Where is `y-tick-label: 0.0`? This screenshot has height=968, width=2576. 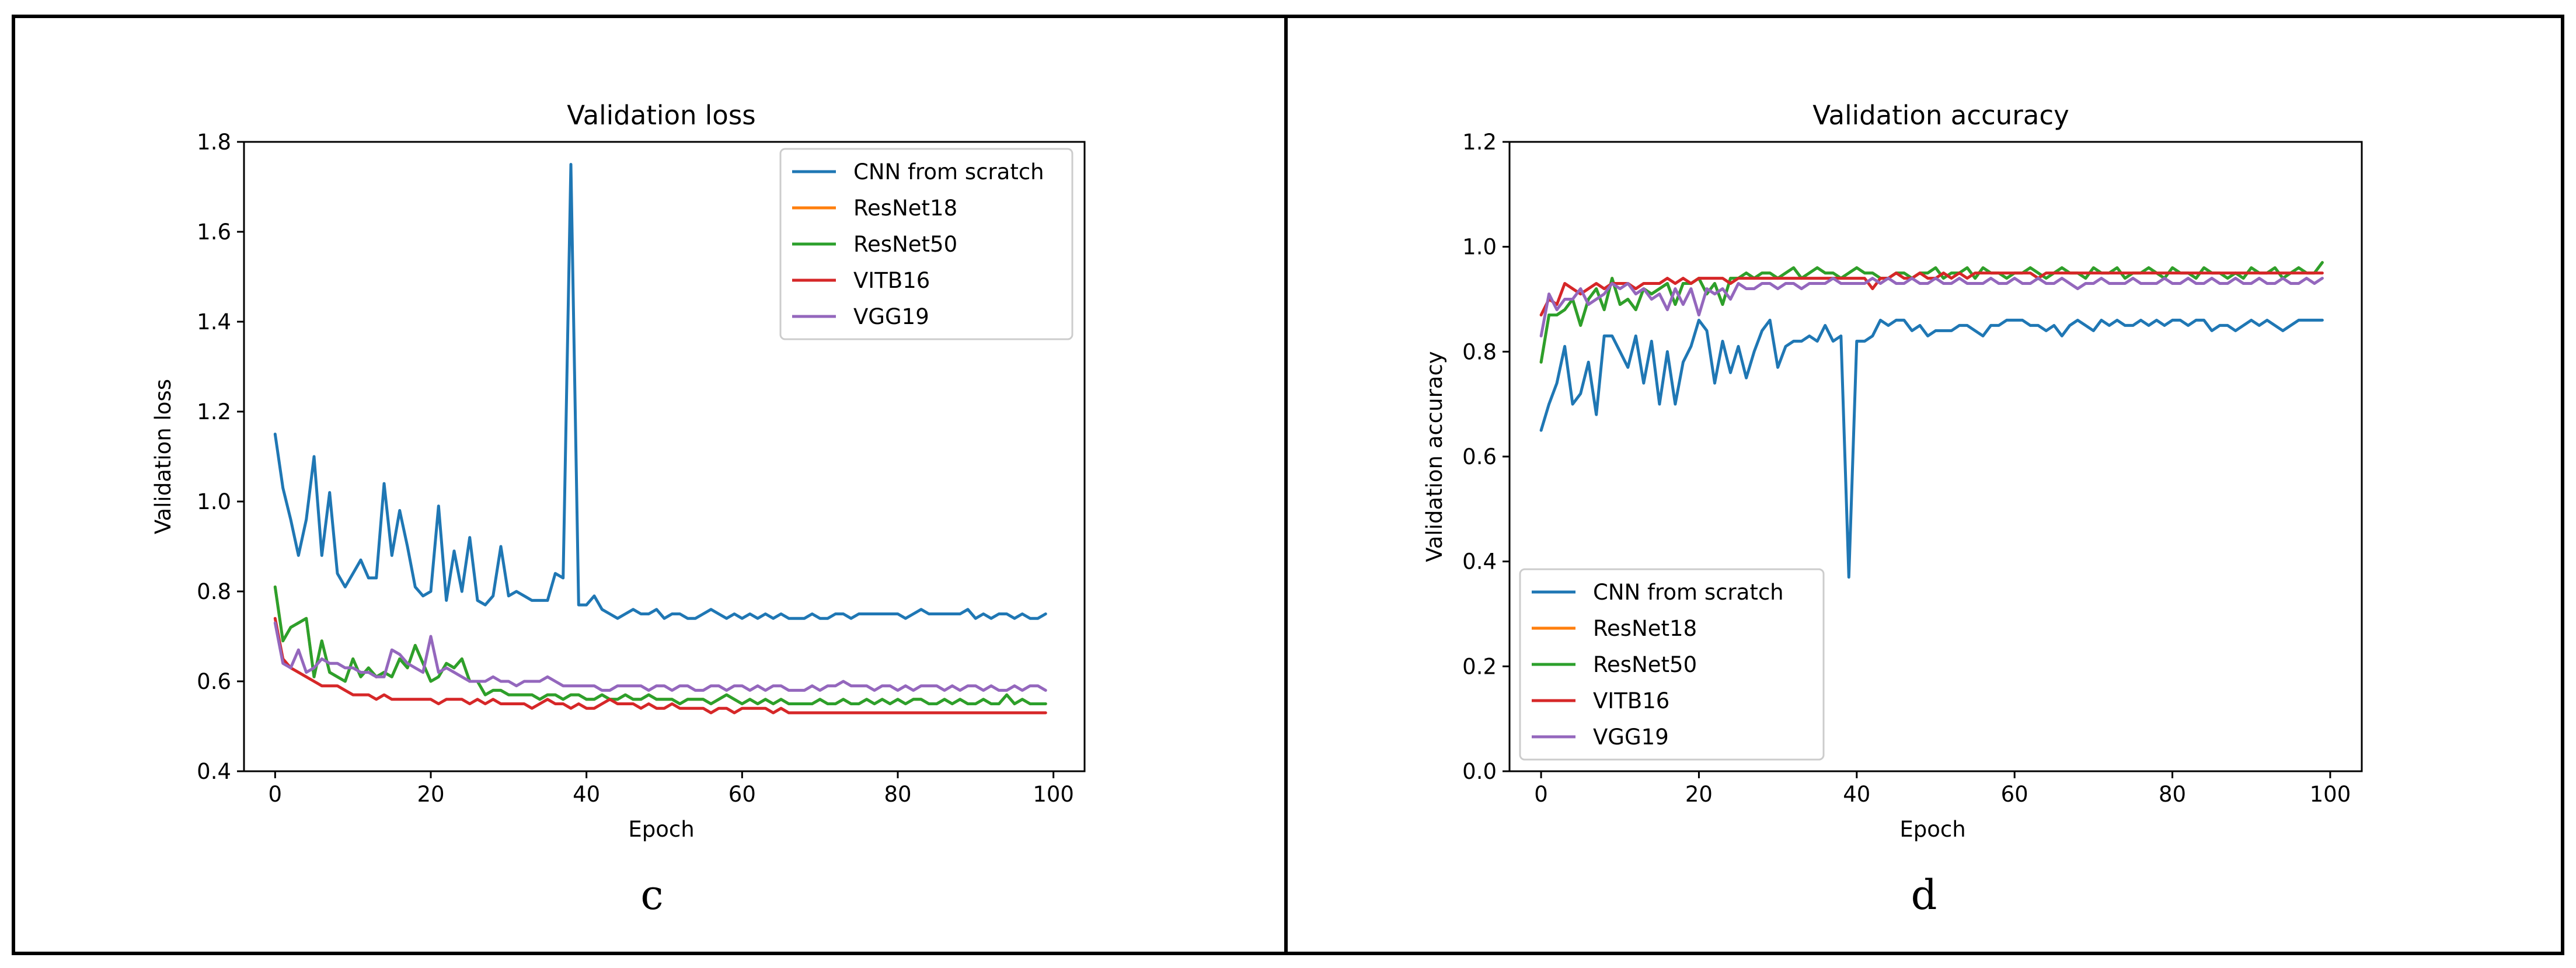 y-tick-label: 0.0 is located at coordinates (1480, 771).